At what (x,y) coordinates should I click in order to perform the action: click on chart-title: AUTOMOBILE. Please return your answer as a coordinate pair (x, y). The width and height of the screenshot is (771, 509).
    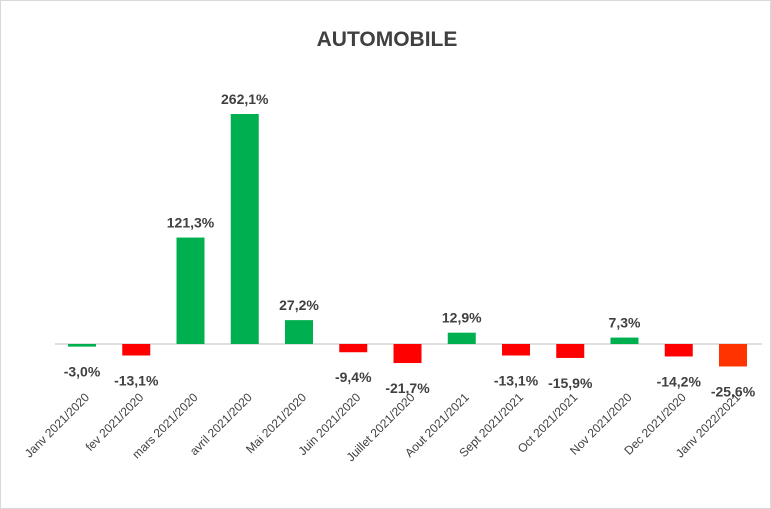
    Looking at the image, I should click on (387, 39).